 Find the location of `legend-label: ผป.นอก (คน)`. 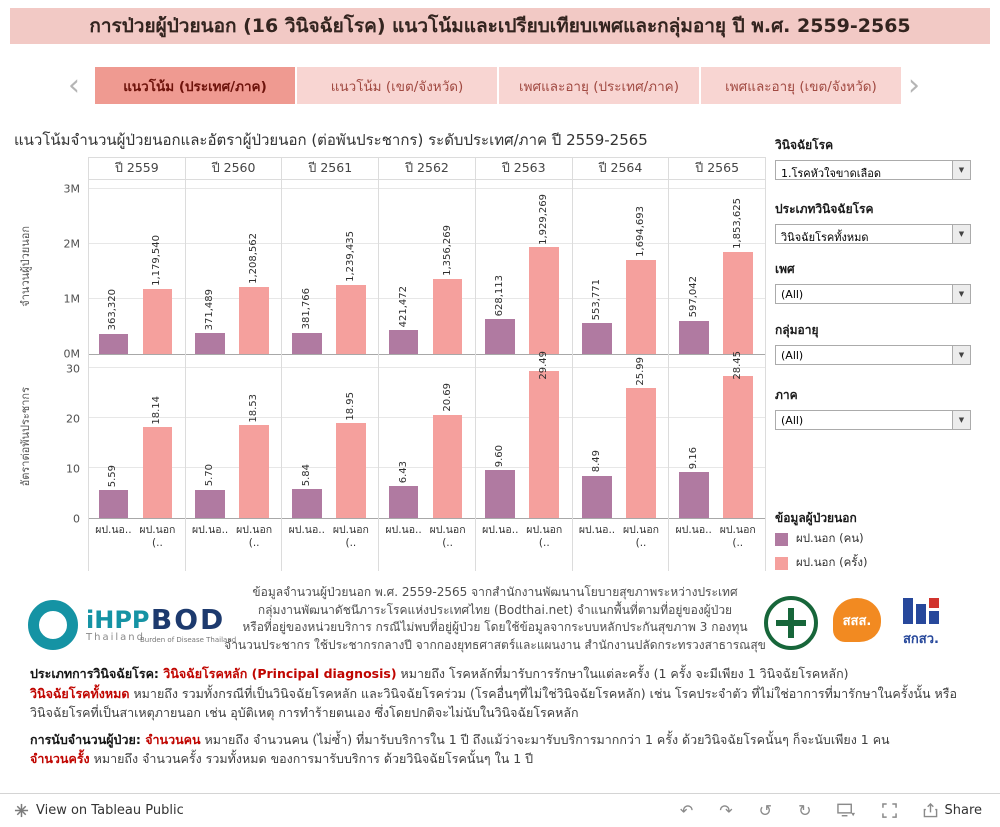

legend-label: ผป.นอก (คน) is located at coordinates (830, 538).